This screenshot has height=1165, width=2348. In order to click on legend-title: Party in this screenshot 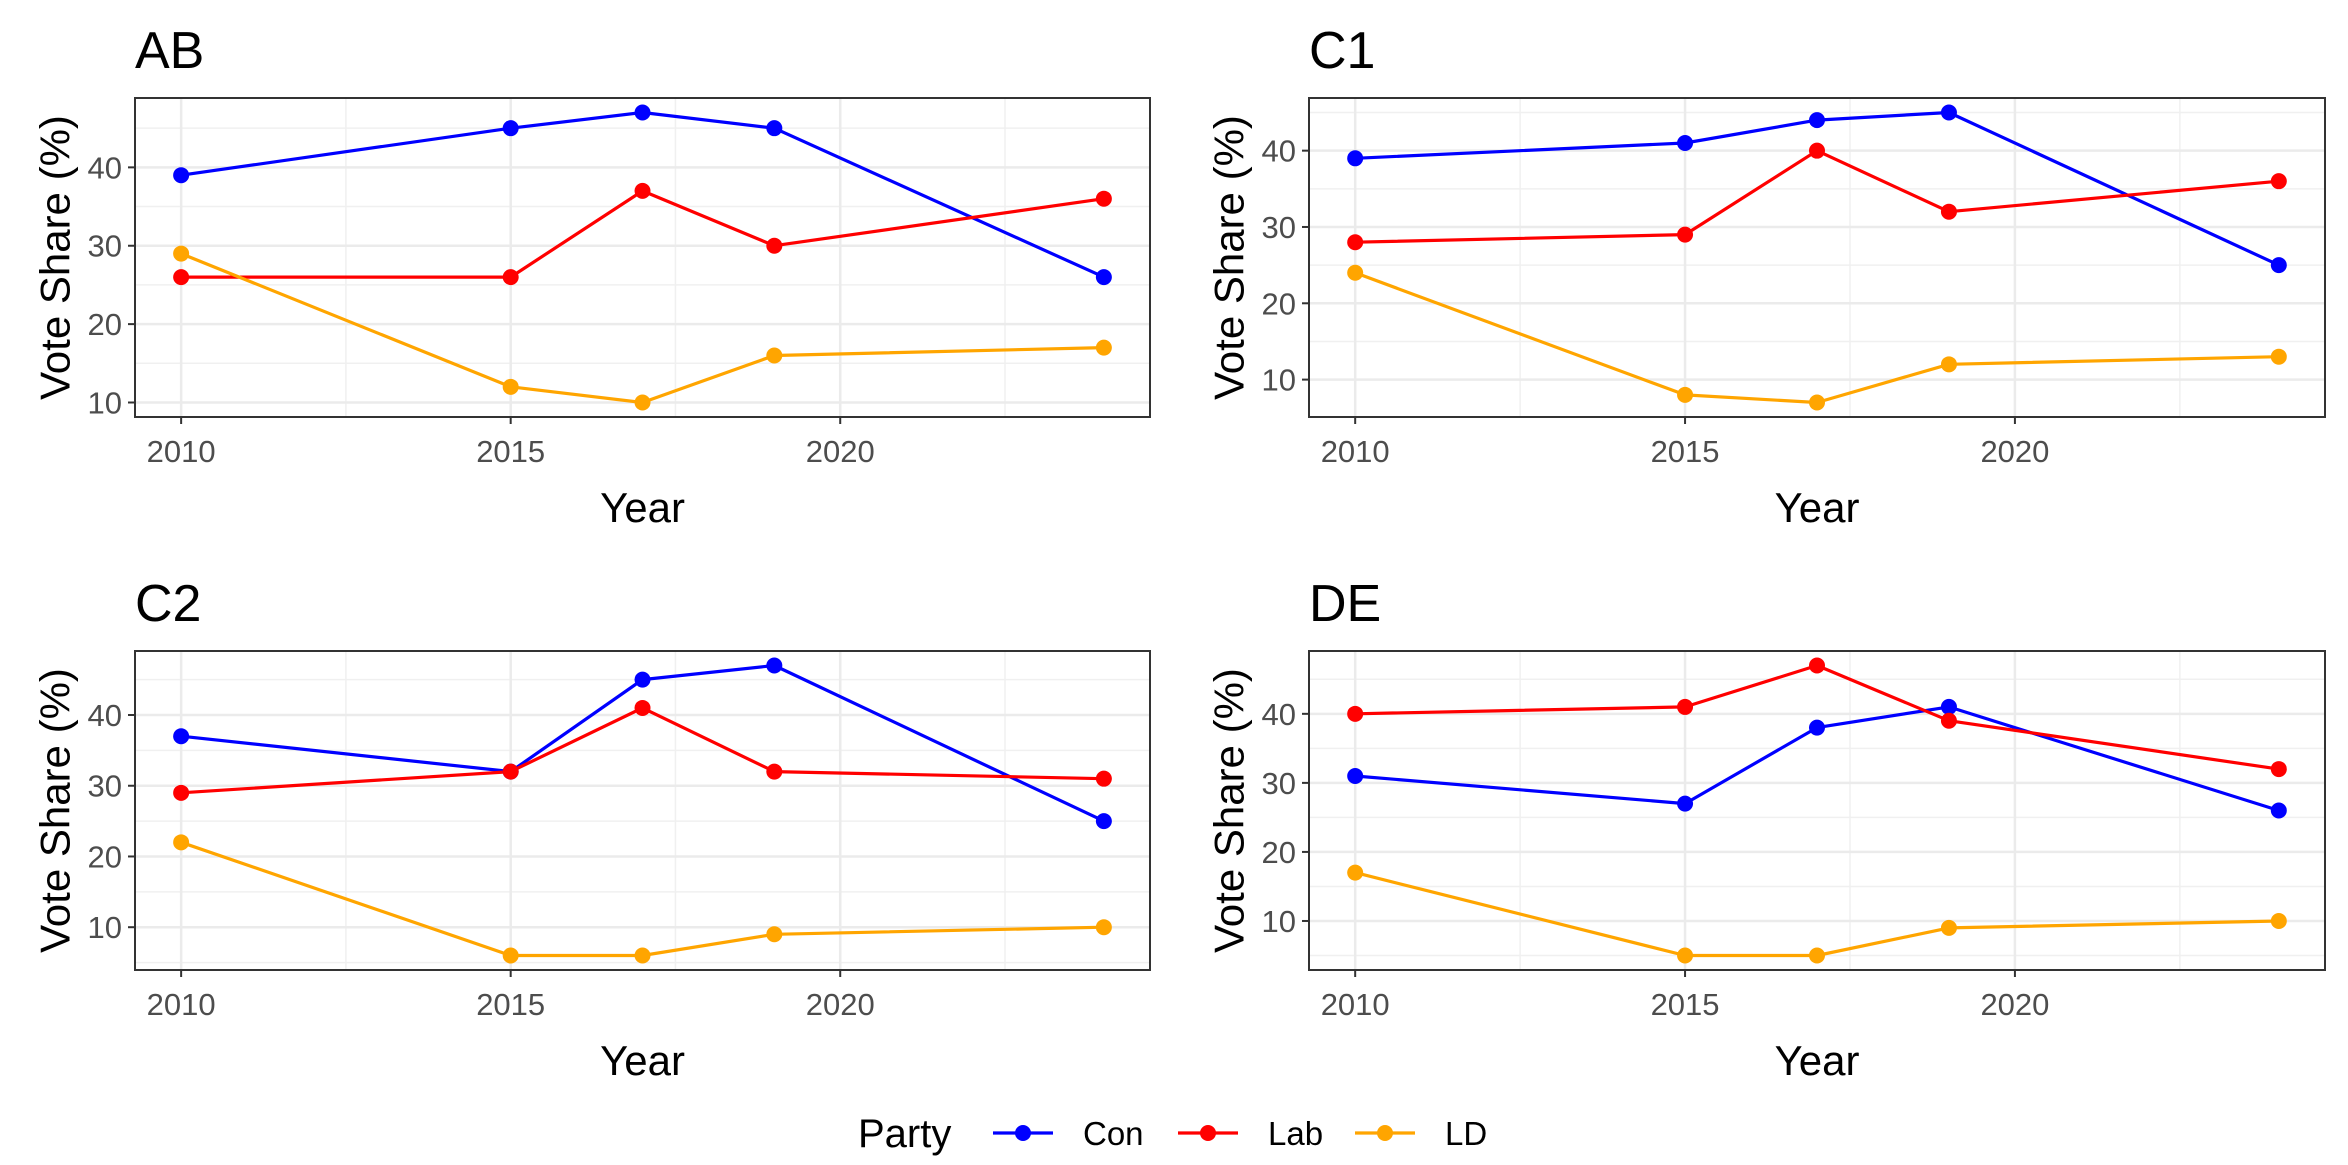, I will do `click(904, 1134)`.